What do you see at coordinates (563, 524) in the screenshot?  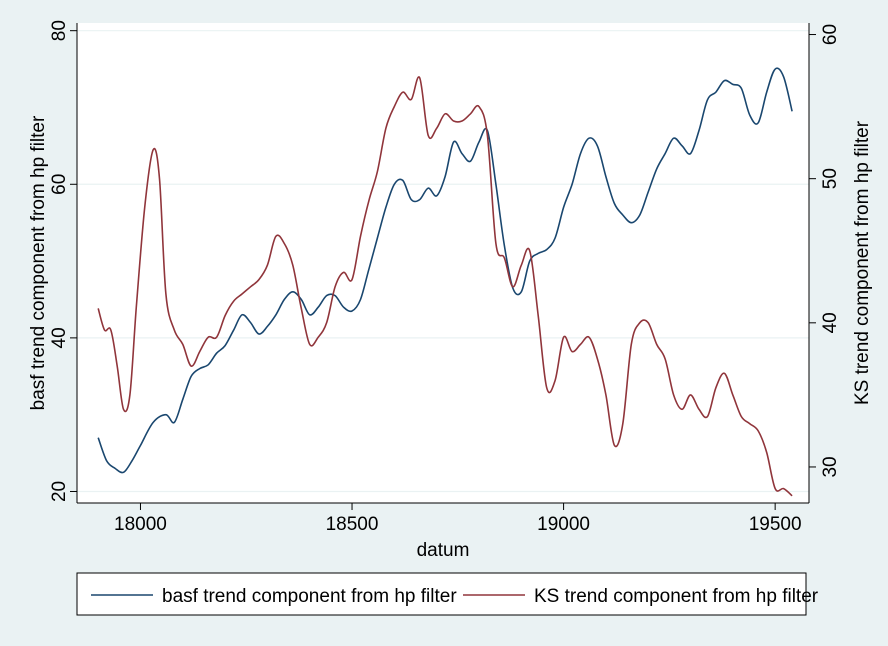 I see `x-tick-label: 19000` at bounding box center [563, 524].